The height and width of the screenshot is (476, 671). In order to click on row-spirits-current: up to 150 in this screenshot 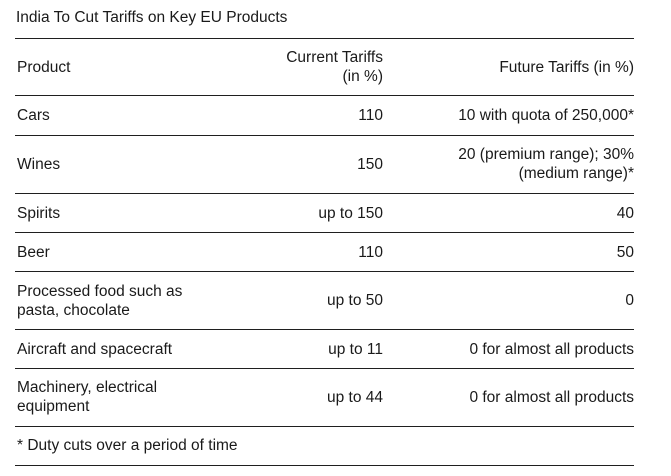, I will do `click(350, 213)`.